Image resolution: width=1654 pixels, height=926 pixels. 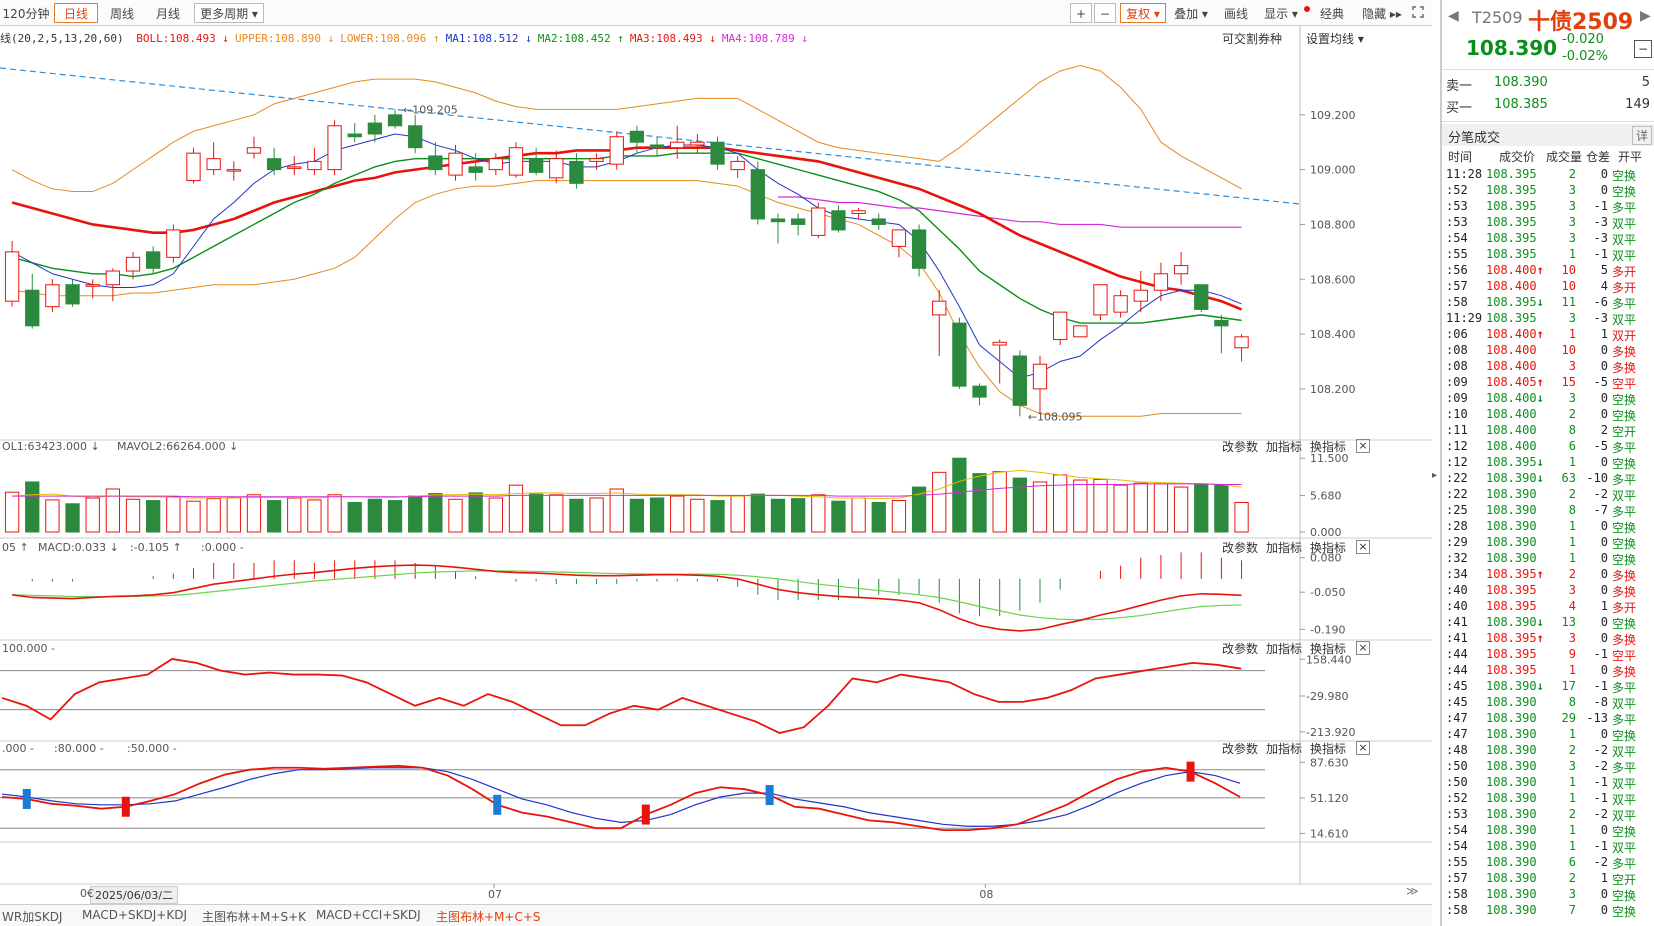 What do you see at coordinates (1418, 13) in the screenshot?
I see `expand-icon` at bounding box center [1418, 13].